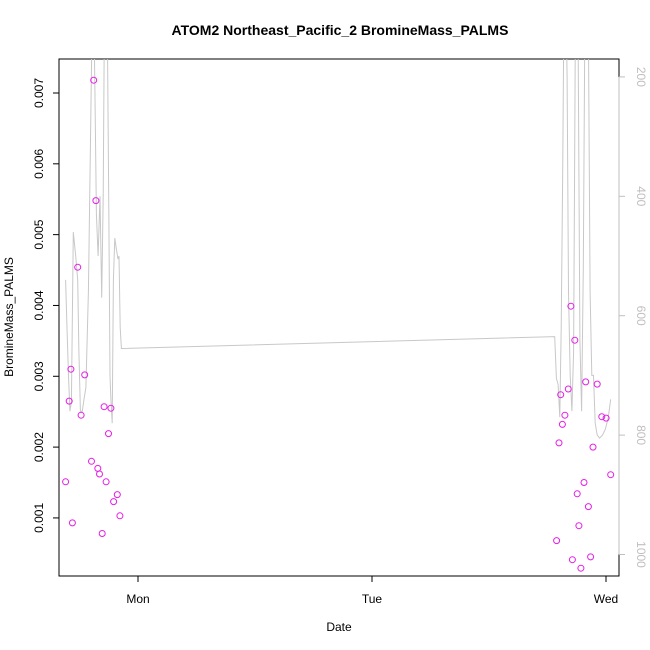 This screenshot has width=650, height=650. Describe the element at coordinates (339, 627) in the screenshot. I see `x-axis-label: Date` at that location.